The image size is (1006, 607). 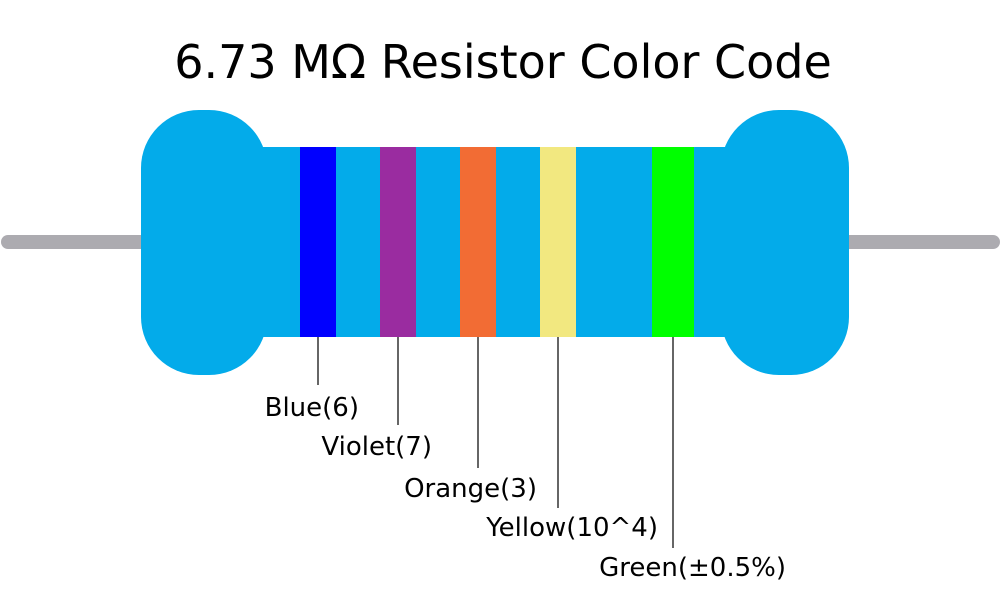 I want to click on label-violet: Violet(7), so click(x=376, y=447).